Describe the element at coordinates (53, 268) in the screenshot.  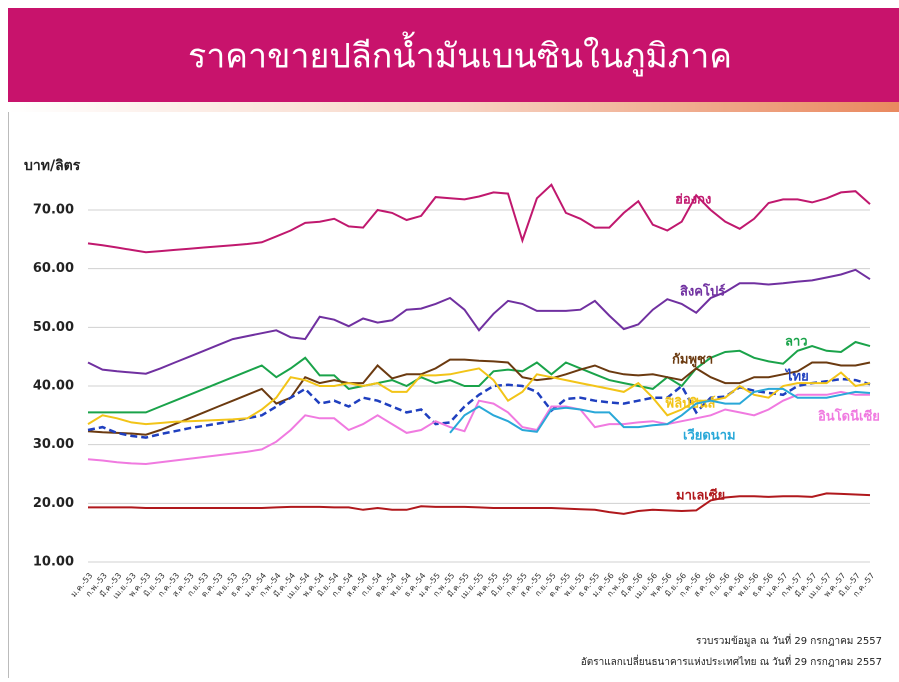
I see `y-tick-label: 60.00` at that location.